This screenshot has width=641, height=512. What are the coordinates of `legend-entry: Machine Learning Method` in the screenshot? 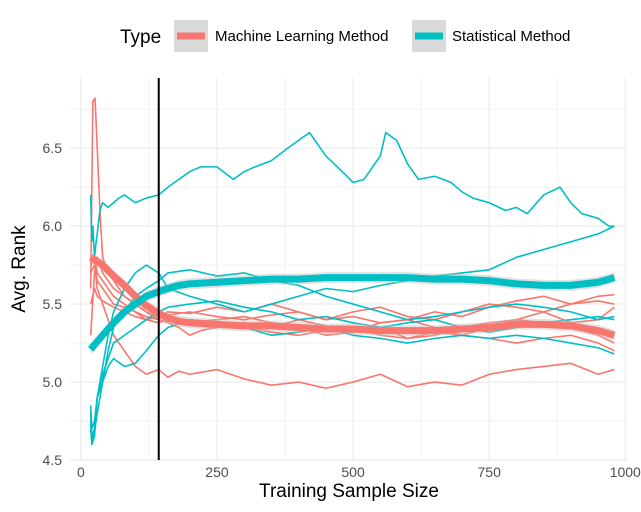 It's located at (281, 36).